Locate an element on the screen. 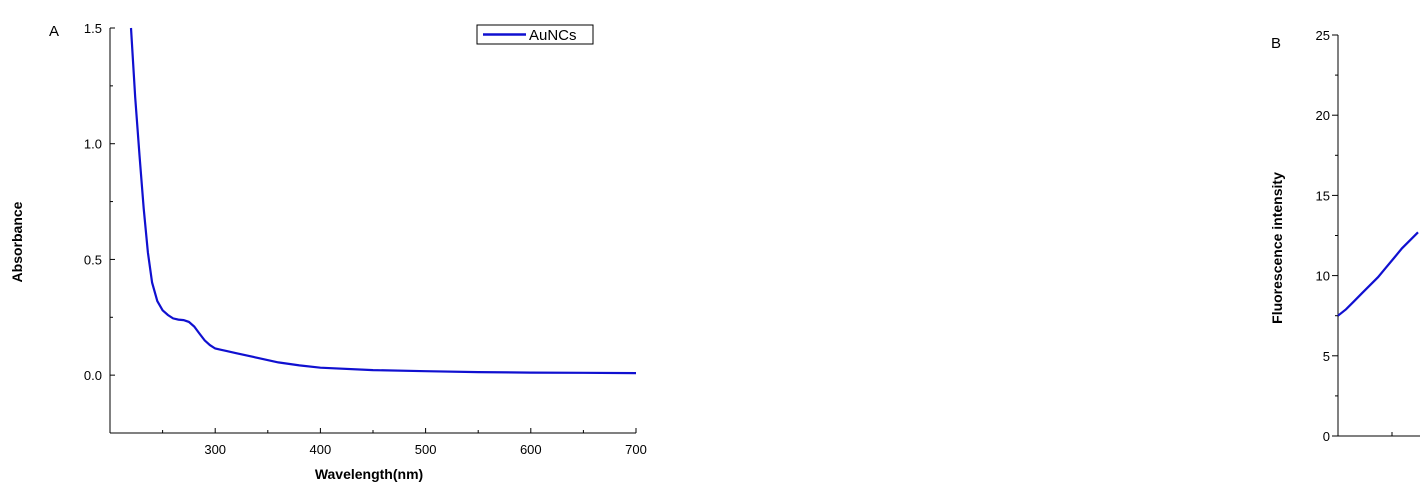 This screenshot has width=1420, height=492. panel-b-chart: B 0 5 10 15 20 25 Fluorescence intensity is located at coordinates (1344, 236).